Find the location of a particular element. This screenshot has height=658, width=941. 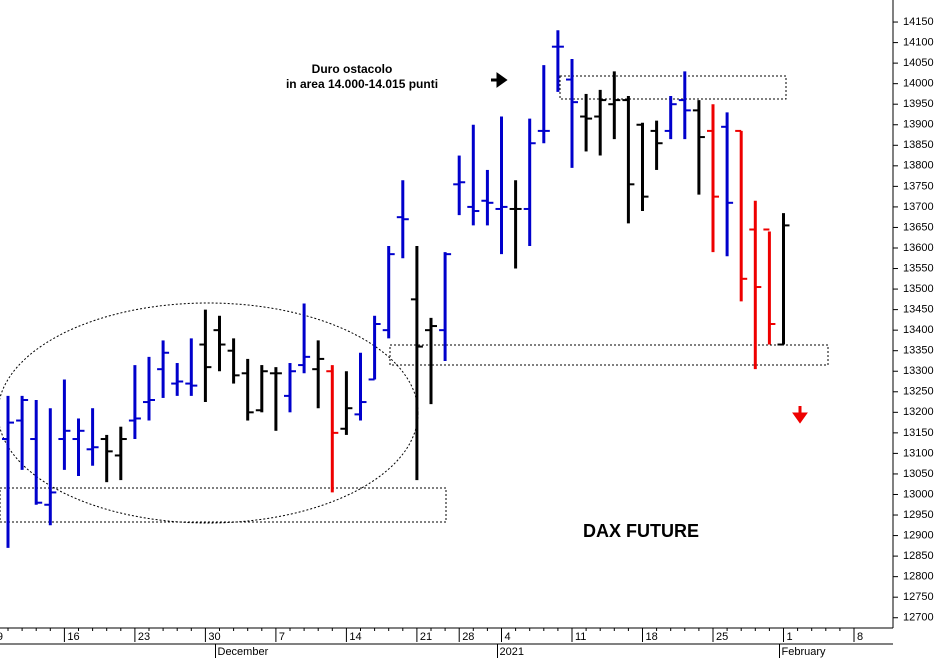

y-tick-label: 13550 is located at coordinates (918, 268).